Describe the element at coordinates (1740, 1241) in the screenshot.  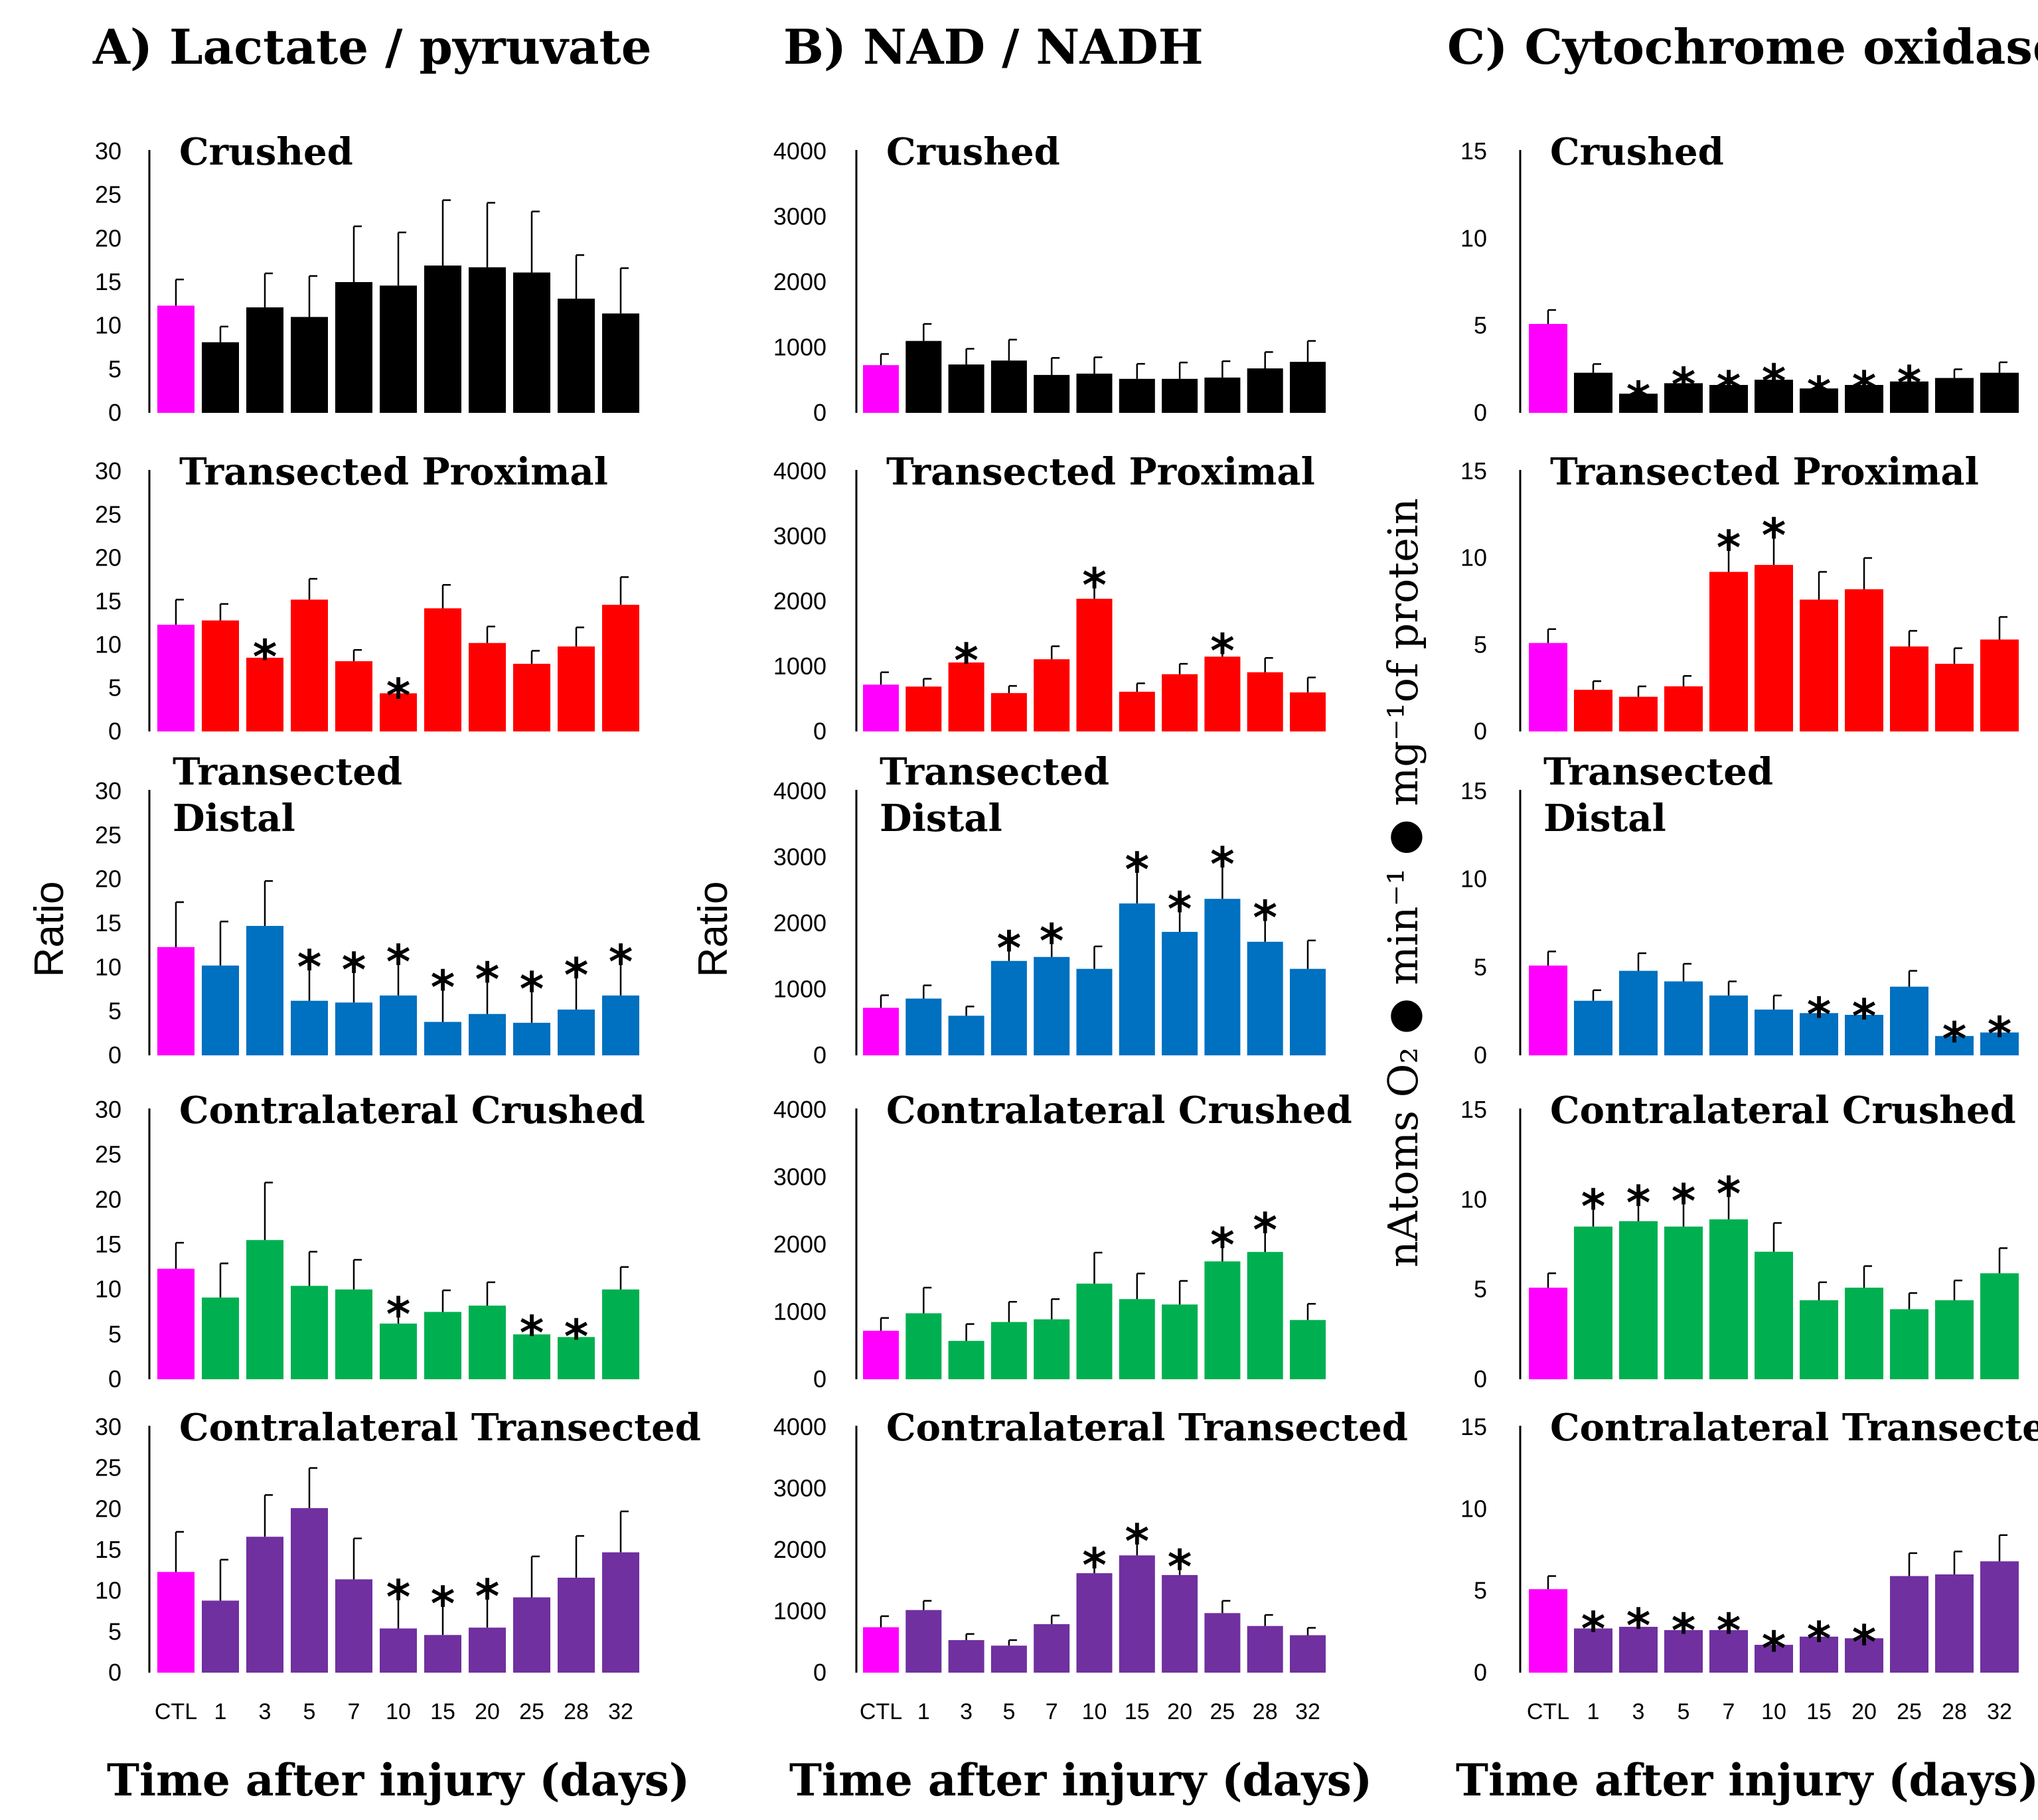
I see `chart-panel-c-4: 0 5 10 15 Contralateral Crushed * * * *` at that location.